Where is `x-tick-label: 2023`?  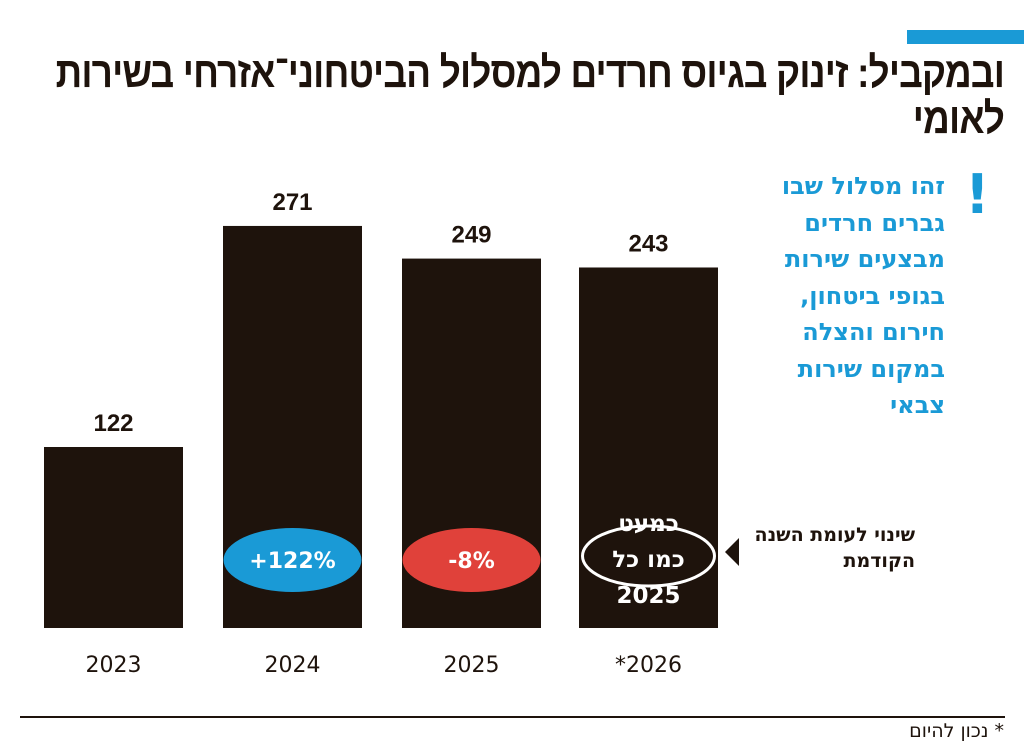
x-tick-label: 2023 is located at coordinates (114, 665).